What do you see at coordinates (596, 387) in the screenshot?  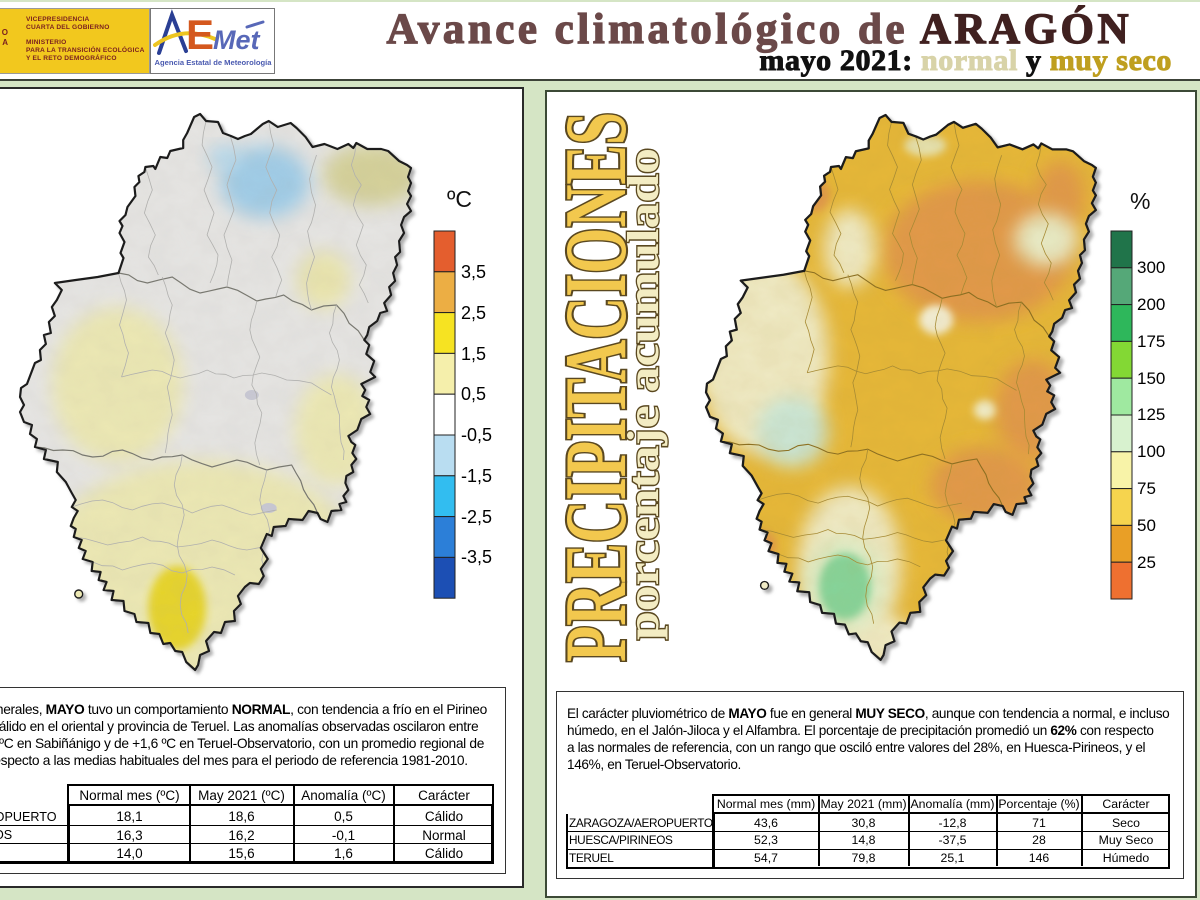 I see `svg-text: PRECIPITACIONES` at bounding box center [596, 387].